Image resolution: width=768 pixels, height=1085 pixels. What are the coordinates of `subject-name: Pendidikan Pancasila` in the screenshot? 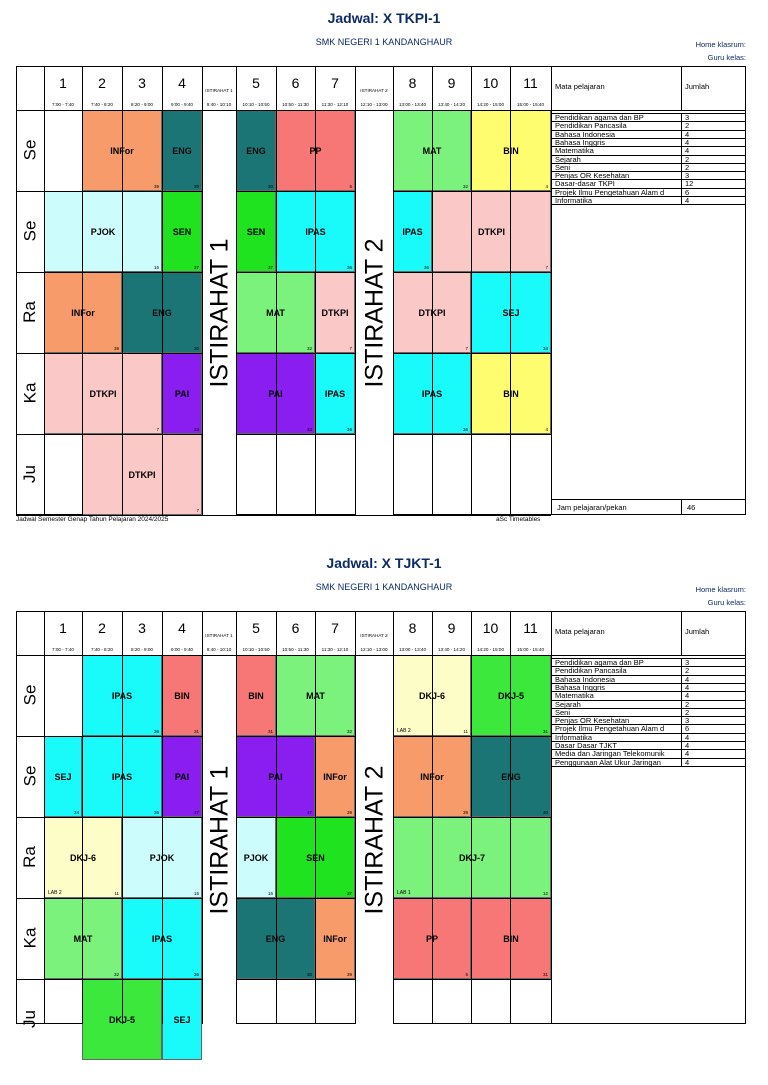 It's located at (591, 671).